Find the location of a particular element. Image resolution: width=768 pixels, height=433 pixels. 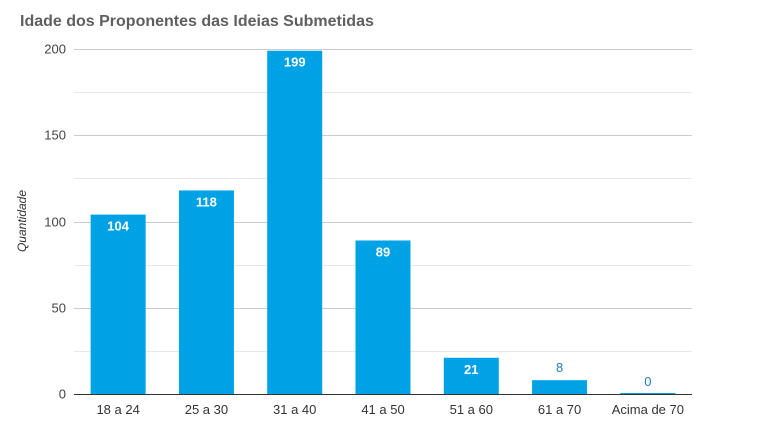

data-label: 0 is located at coordinates (647, 381).